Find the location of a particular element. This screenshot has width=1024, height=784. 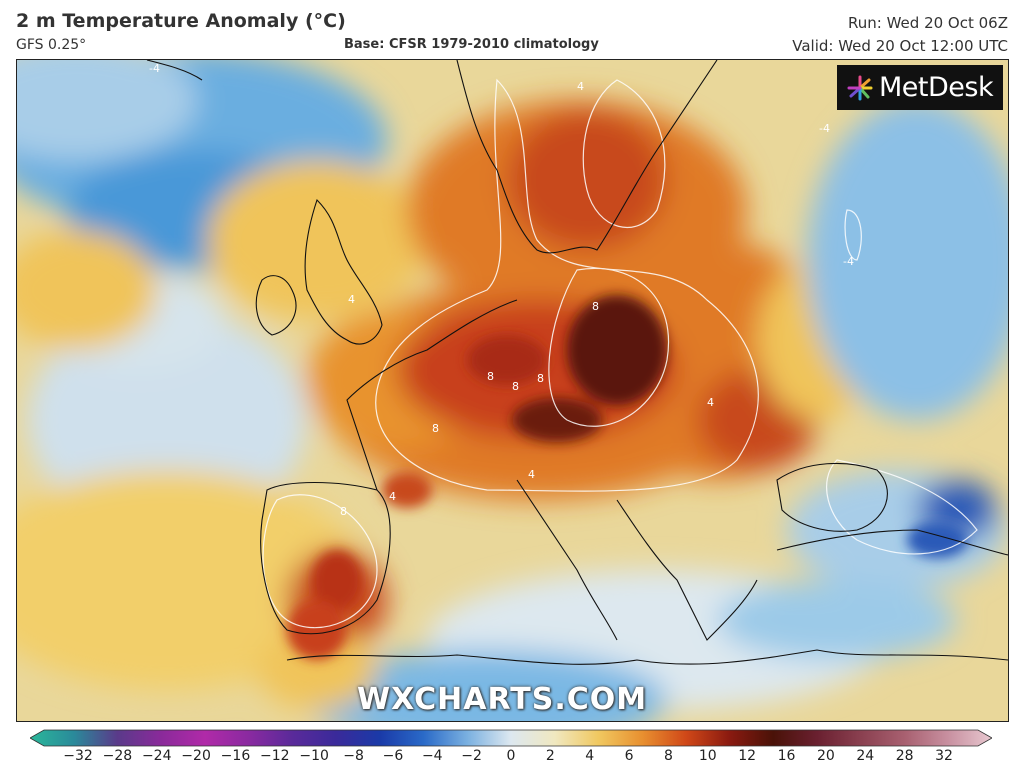

colorbar-tick-label: −4 is located at coordinates (432, 756).